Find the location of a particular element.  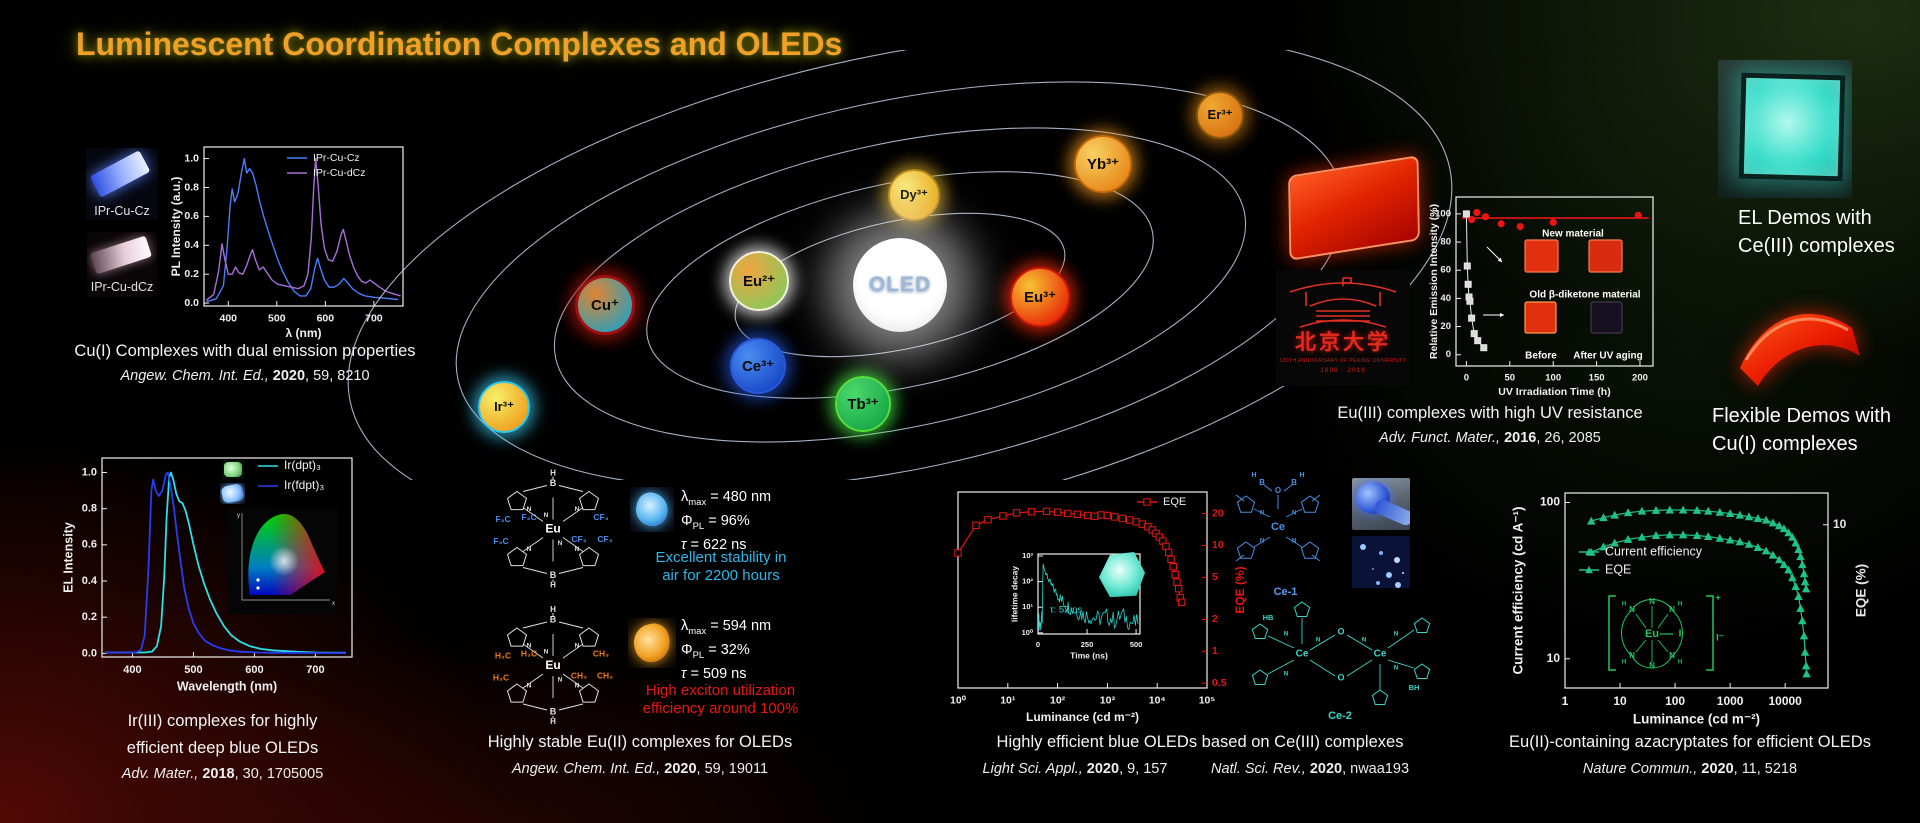

note-line2: efficiency around 100% is located at coordinates (720, 708).